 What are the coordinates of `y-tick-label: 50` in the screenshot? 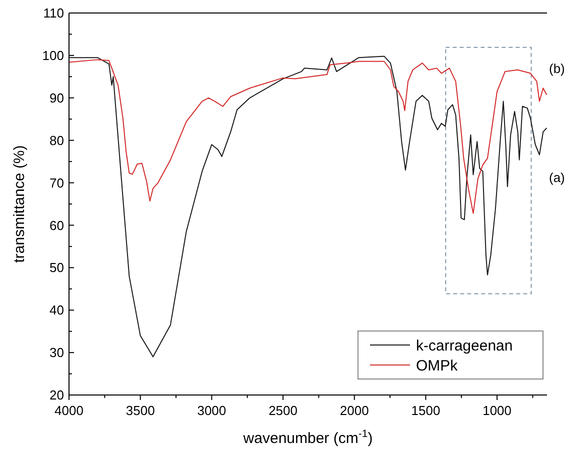 It's located at (57, 268).